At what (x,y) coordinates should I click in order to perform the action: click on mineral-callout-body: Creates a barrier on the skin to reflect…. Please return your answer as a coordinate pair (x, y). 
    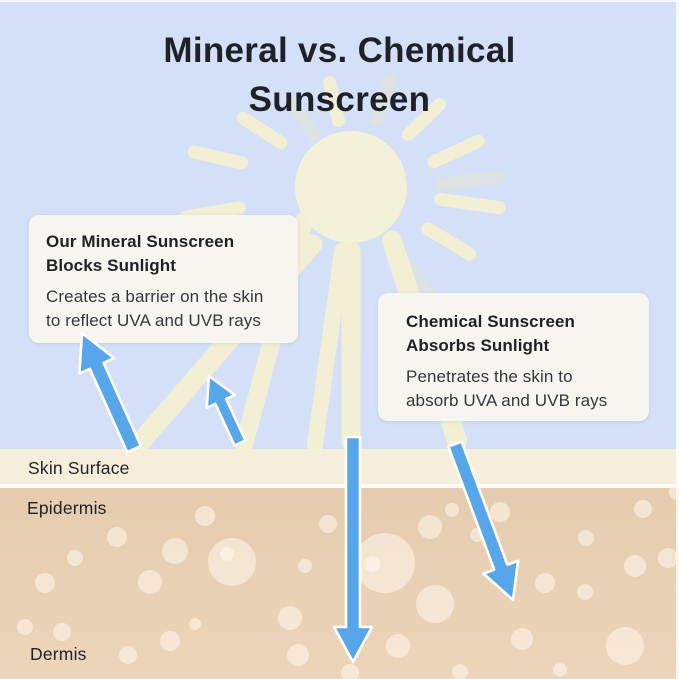
    Looking at the image, I should click on (155, 308).